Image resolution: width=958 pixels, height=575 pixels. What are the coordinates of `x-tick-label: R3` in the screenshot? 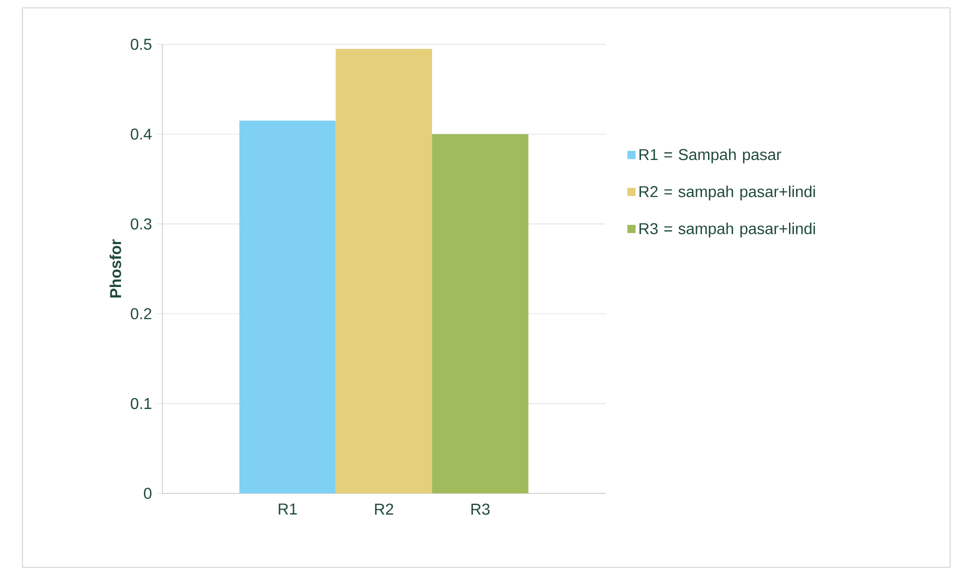 It's located at (480, 509).